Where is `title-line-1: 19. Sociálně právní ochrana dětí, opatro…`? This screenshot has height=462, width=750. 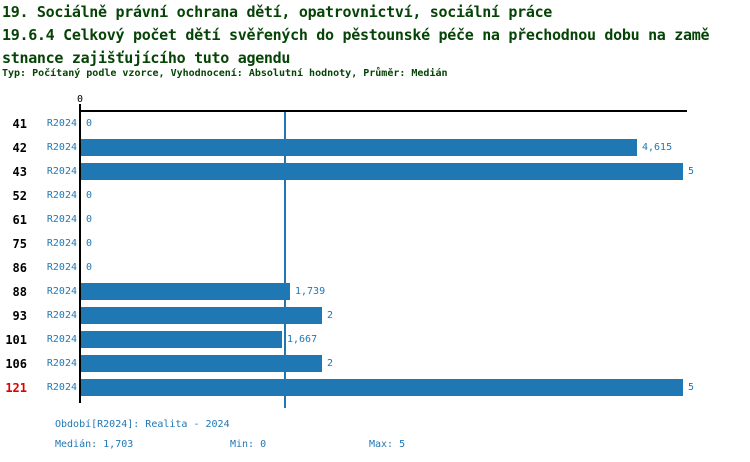 title-line-1: 19. Sociálně právní ochrana dětí, opatro… is located at coordinates (277, 12).